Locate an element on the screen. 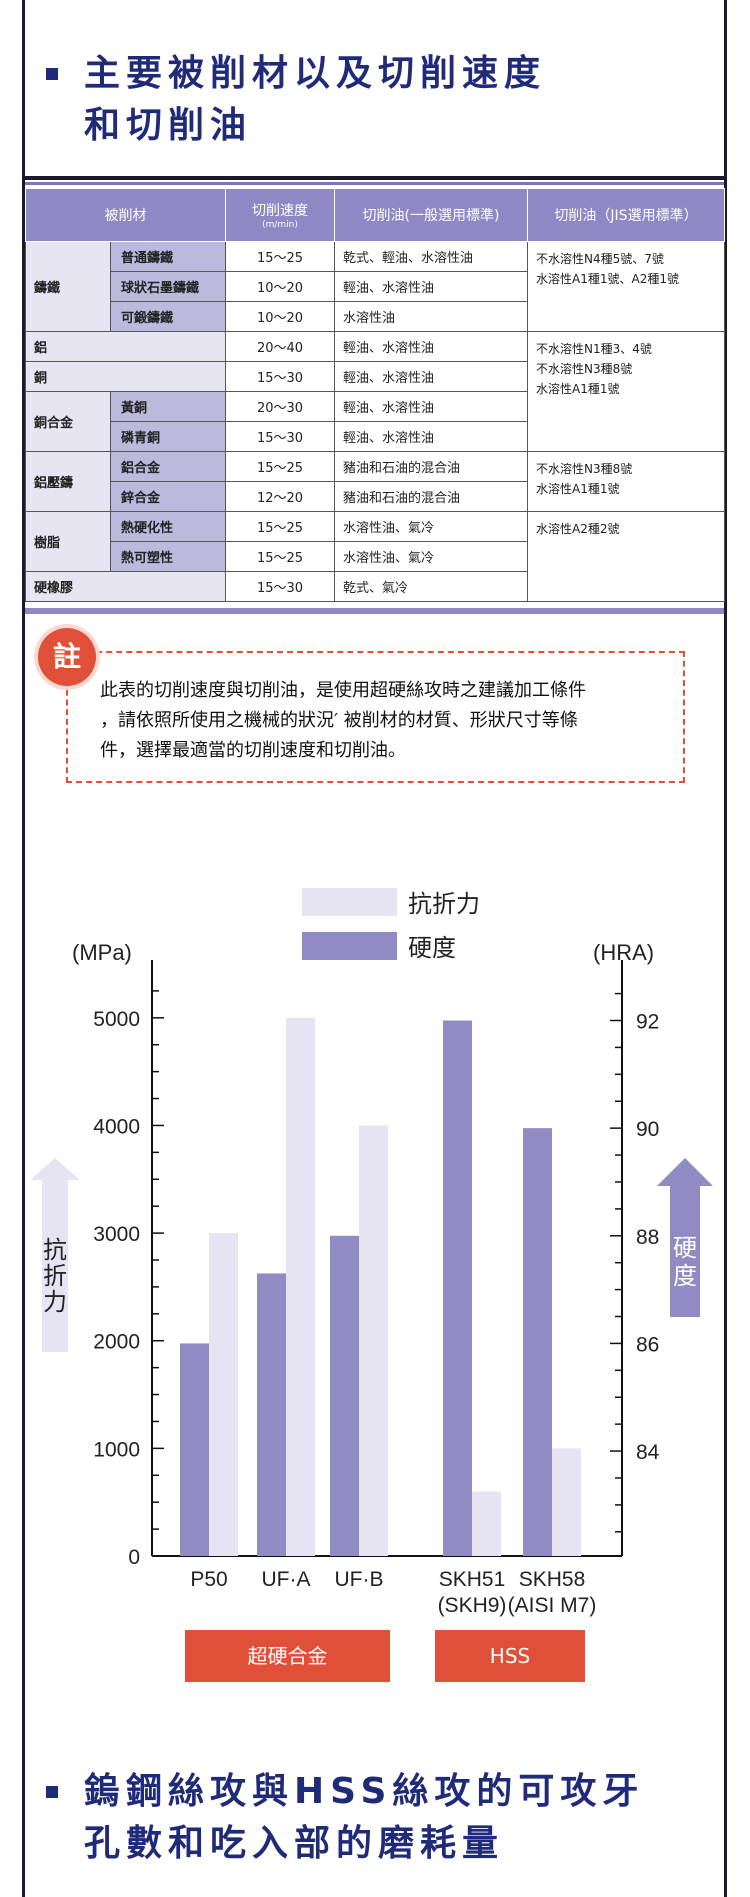  section1-title-line2: 和切削油 is located at coordinates (168, 125).